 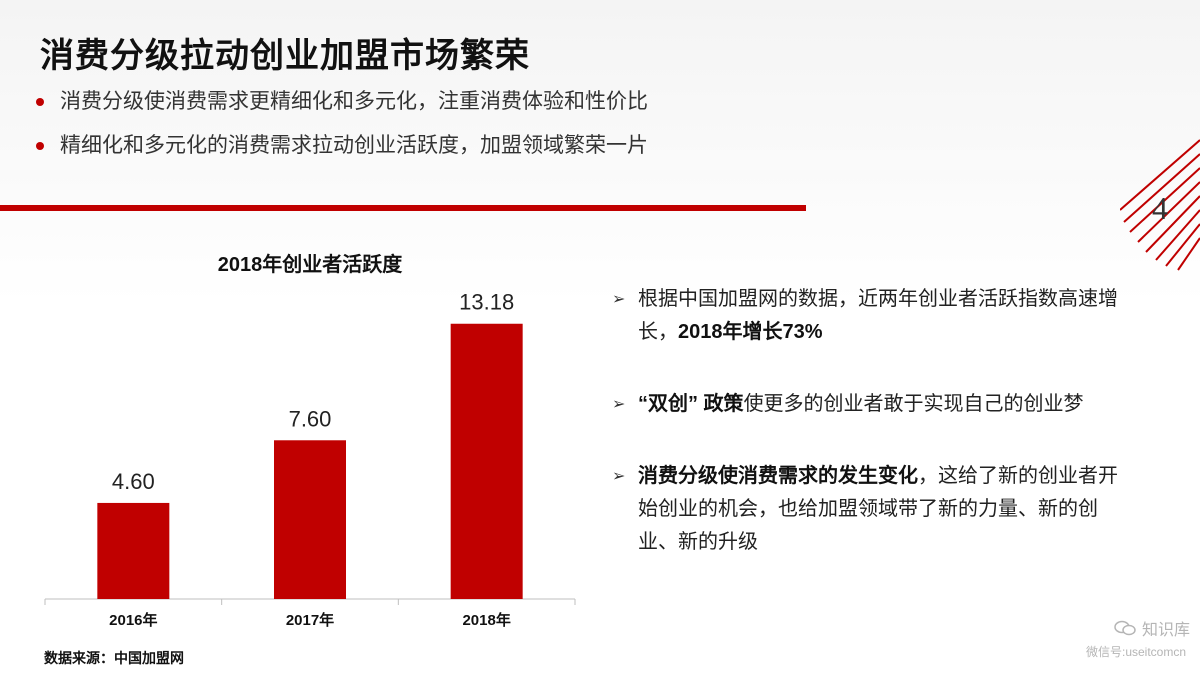 I want to click on key-point: ➢ “双创” 政策使更多的创业者敢于实现自己的创业梦, so click(x=872, y=404).